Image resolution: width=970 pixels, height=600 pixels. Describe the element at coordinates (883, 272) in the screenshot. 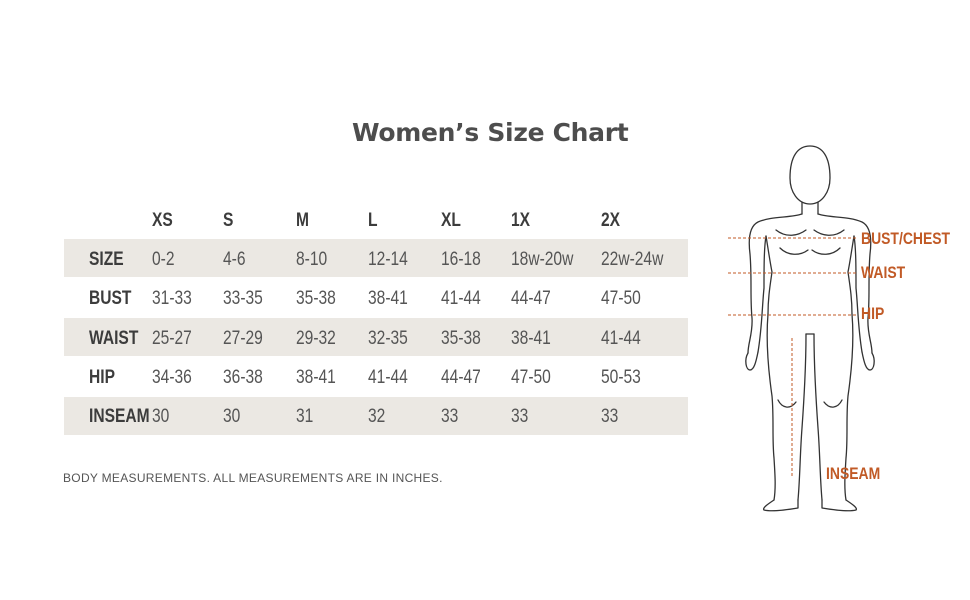

I see `waist-label: WAIST` at that location.